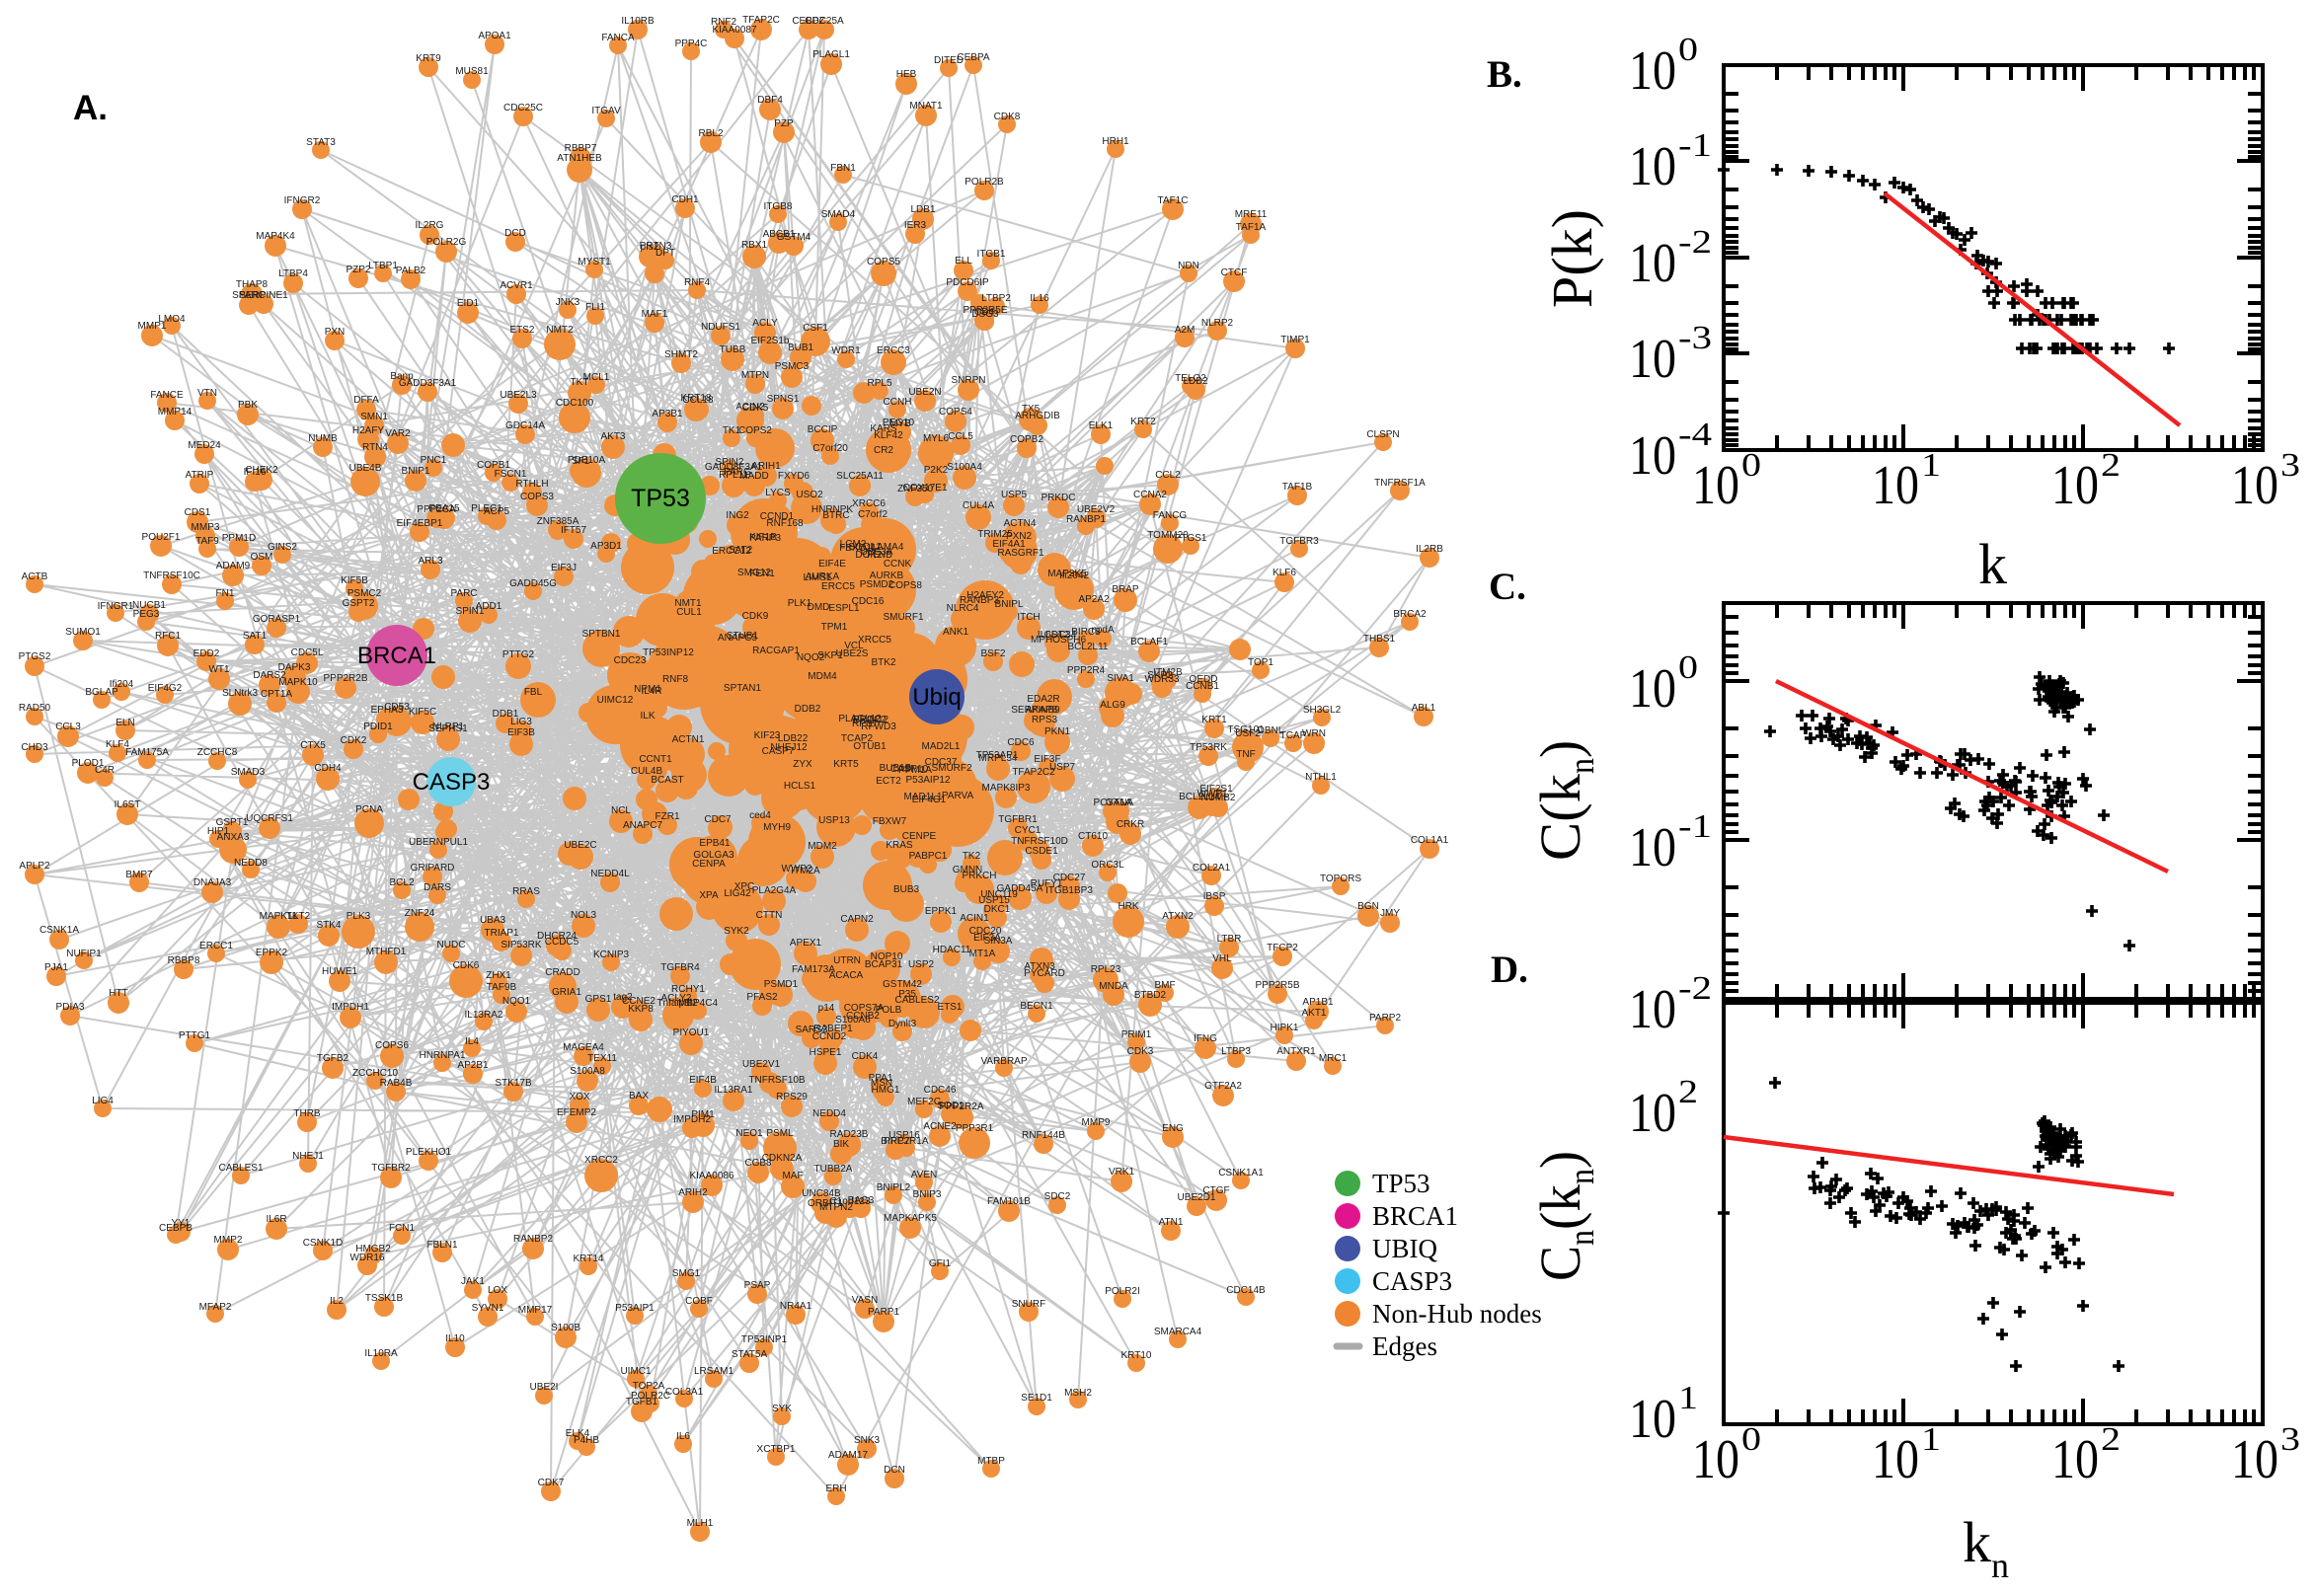 The width and height of the screenshot is (2316, 1596). Describe the element at coordinates (826, 1052) in the screenshot. I see `svg-text: HSPE1` at that location.